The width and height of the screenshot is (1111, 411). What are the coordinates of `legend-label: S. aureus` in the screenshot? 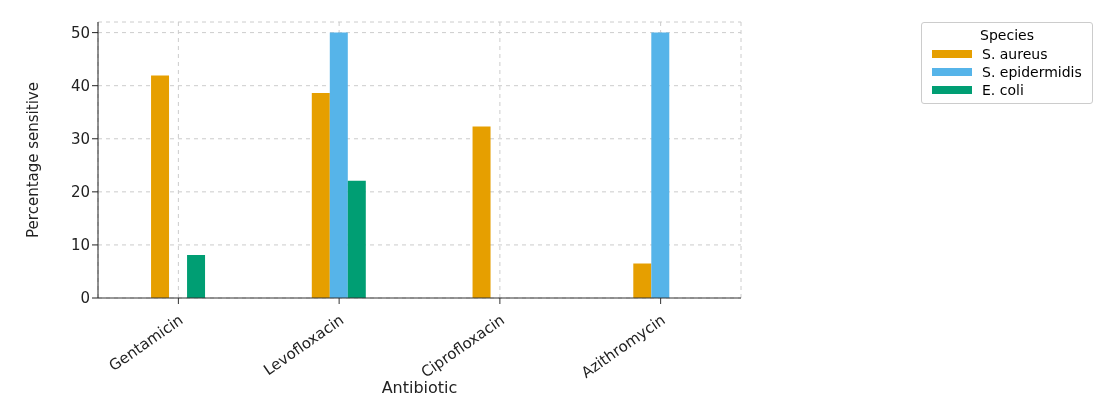 It's located at (1015, 54).